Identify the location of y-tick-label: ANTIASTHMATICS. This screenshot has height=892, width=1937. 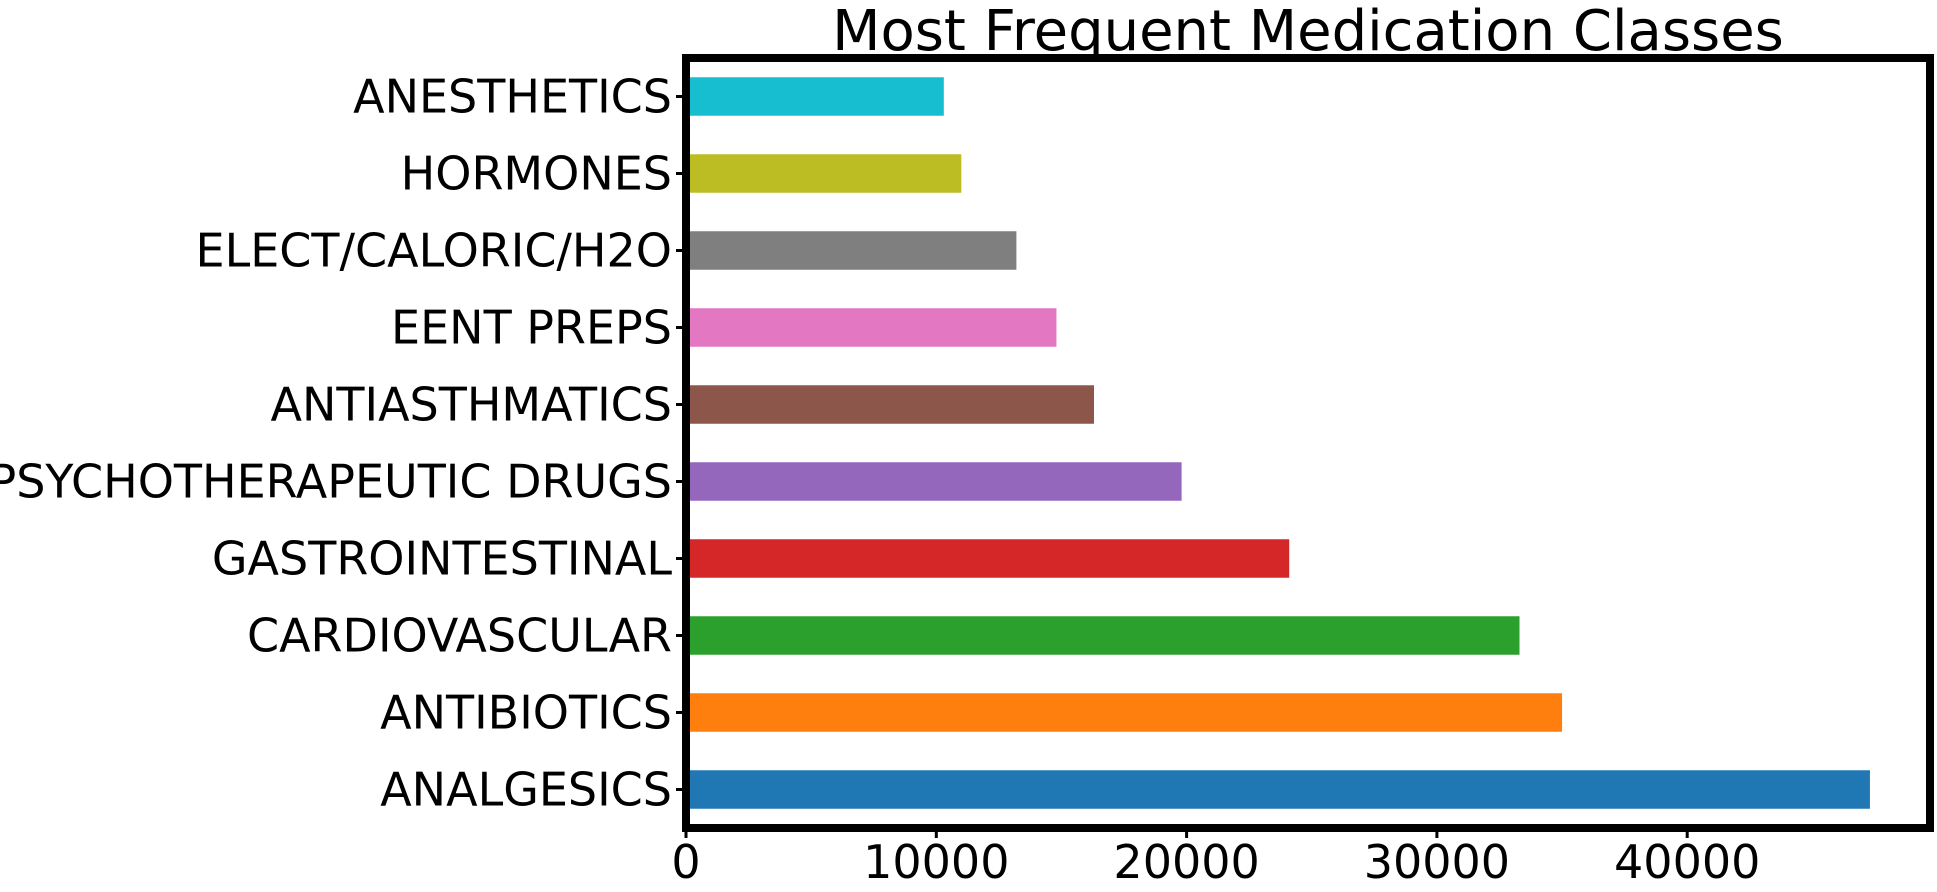
(471, 405).